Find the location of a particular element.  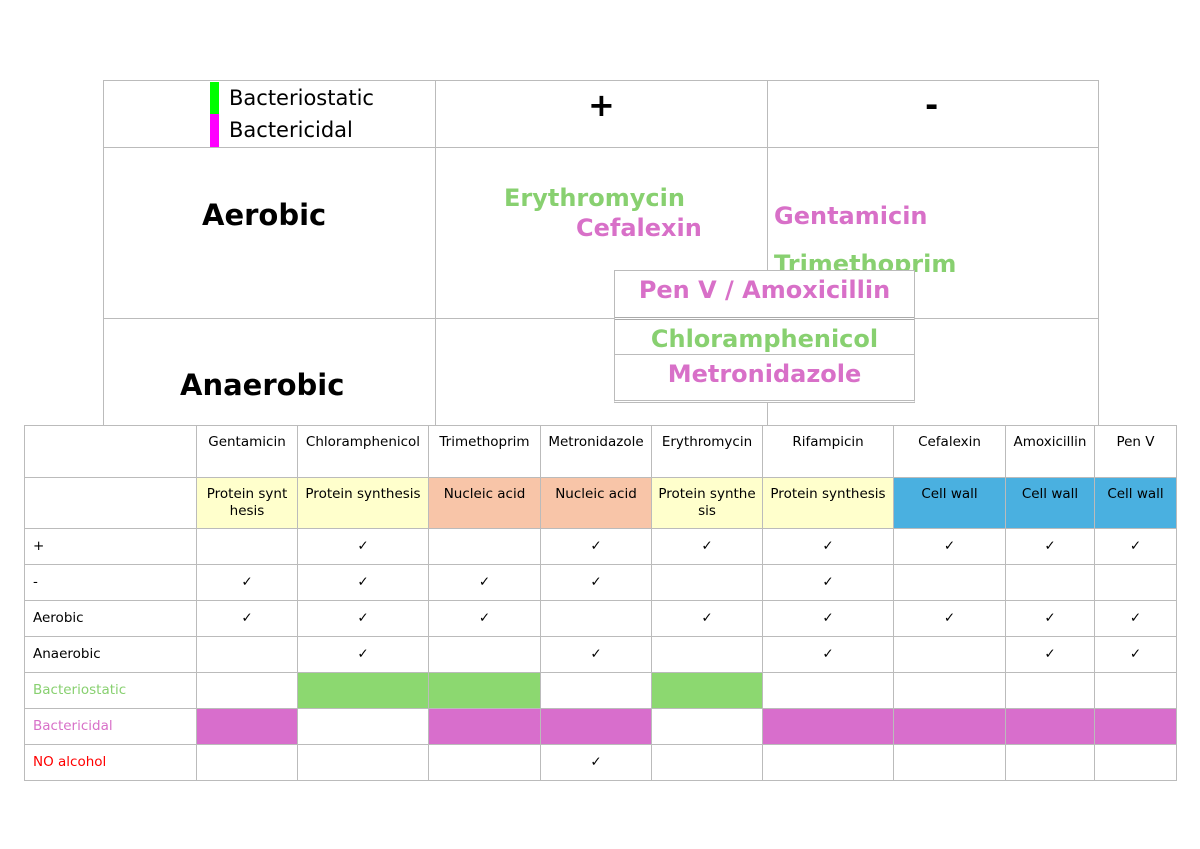

drug-chloramphenicol: Chloramphenicol is located at coordinates (764, 339).